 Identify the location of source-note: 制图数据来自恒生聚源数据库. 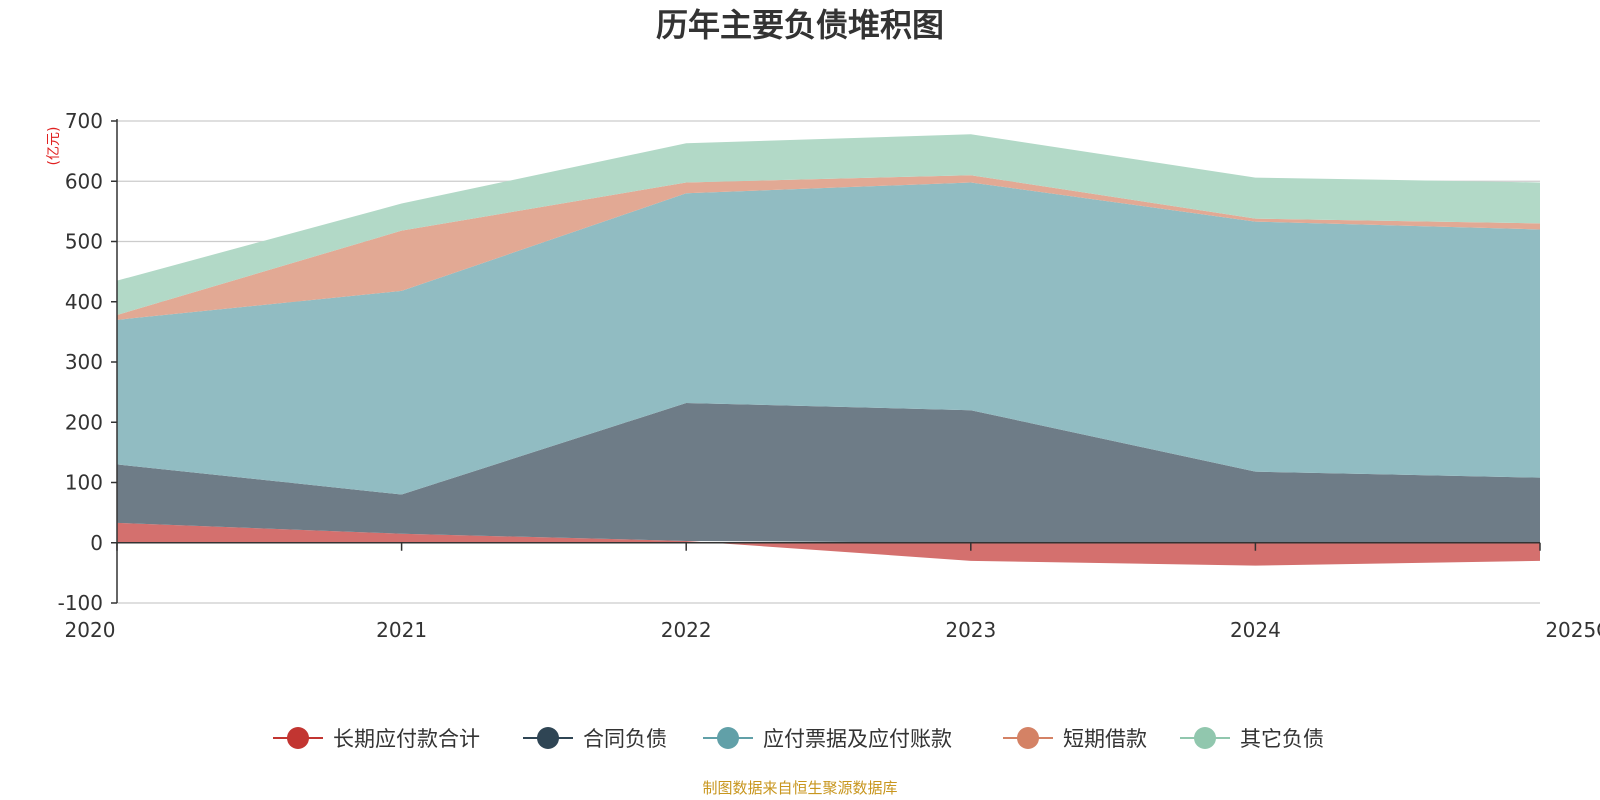
(799, 788).